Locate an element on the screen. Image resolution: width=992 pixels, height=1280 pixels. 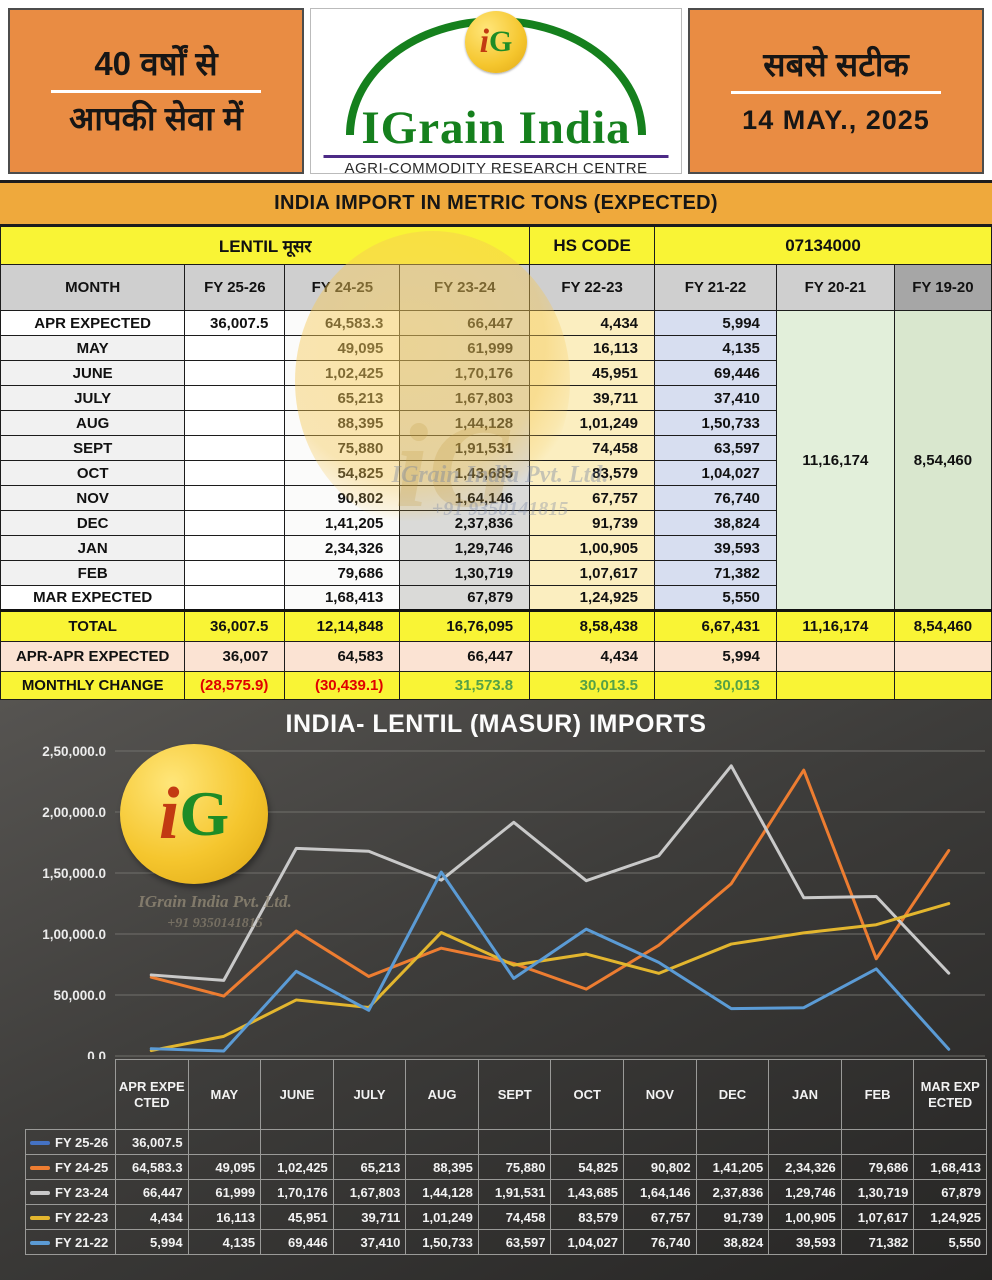
legend-label: FY 22-23 is located at coordinates (82, 1217).